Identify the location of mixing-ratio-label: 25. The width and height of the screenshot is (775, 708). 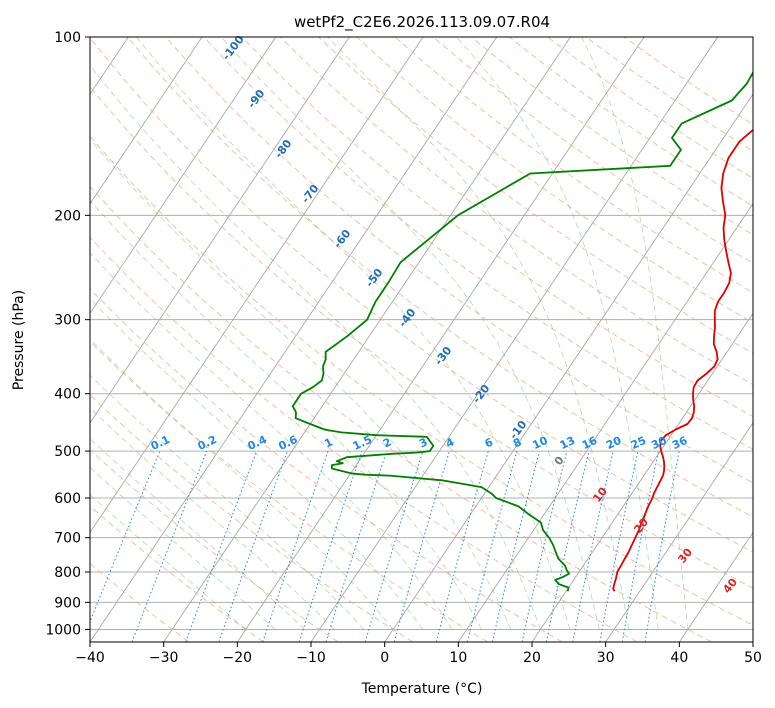
(638, 443).